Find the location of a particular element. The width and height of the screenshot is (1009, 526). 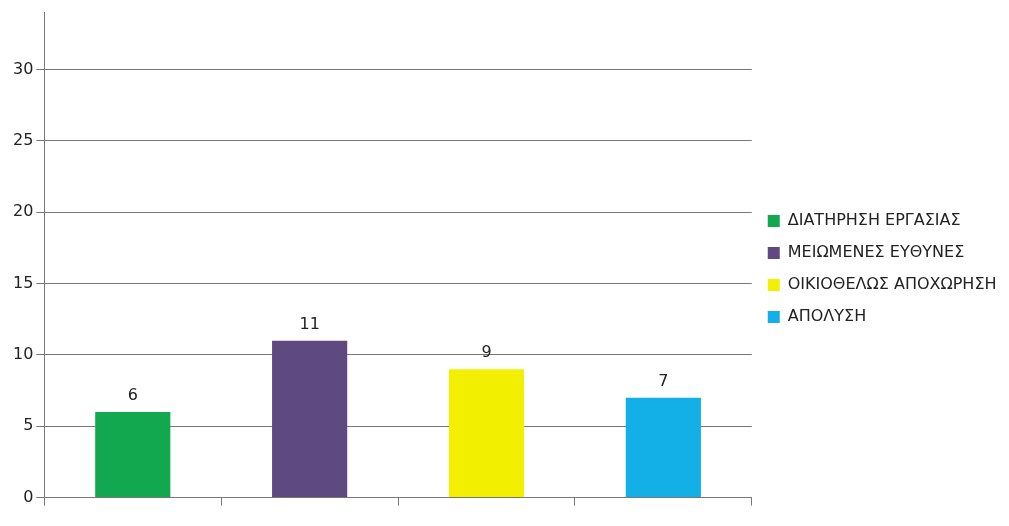

y-tick-label: 25 is located at coordinates (23, 140).